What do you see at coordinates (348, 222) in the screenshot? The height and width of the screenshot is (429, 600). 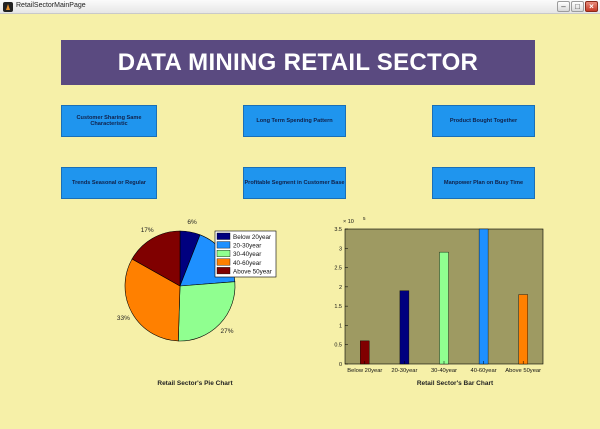 I see `y-axis-multiplier: × 10` at bounding box center [348, 222].